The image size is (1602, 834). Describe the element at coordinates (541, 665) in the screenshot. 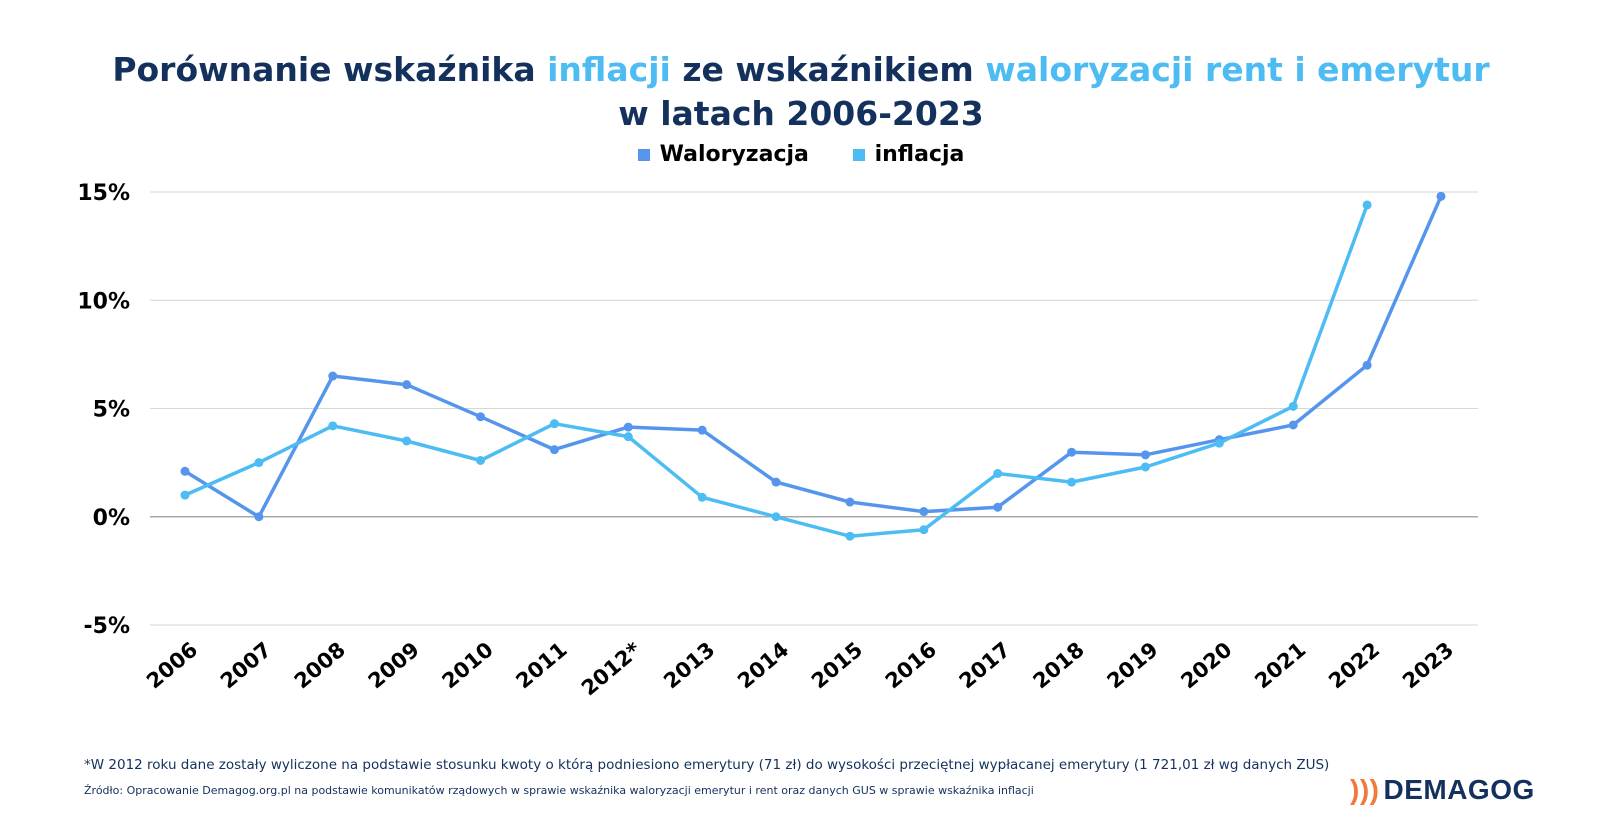

I see `x-tick-label: 2011` at that location.